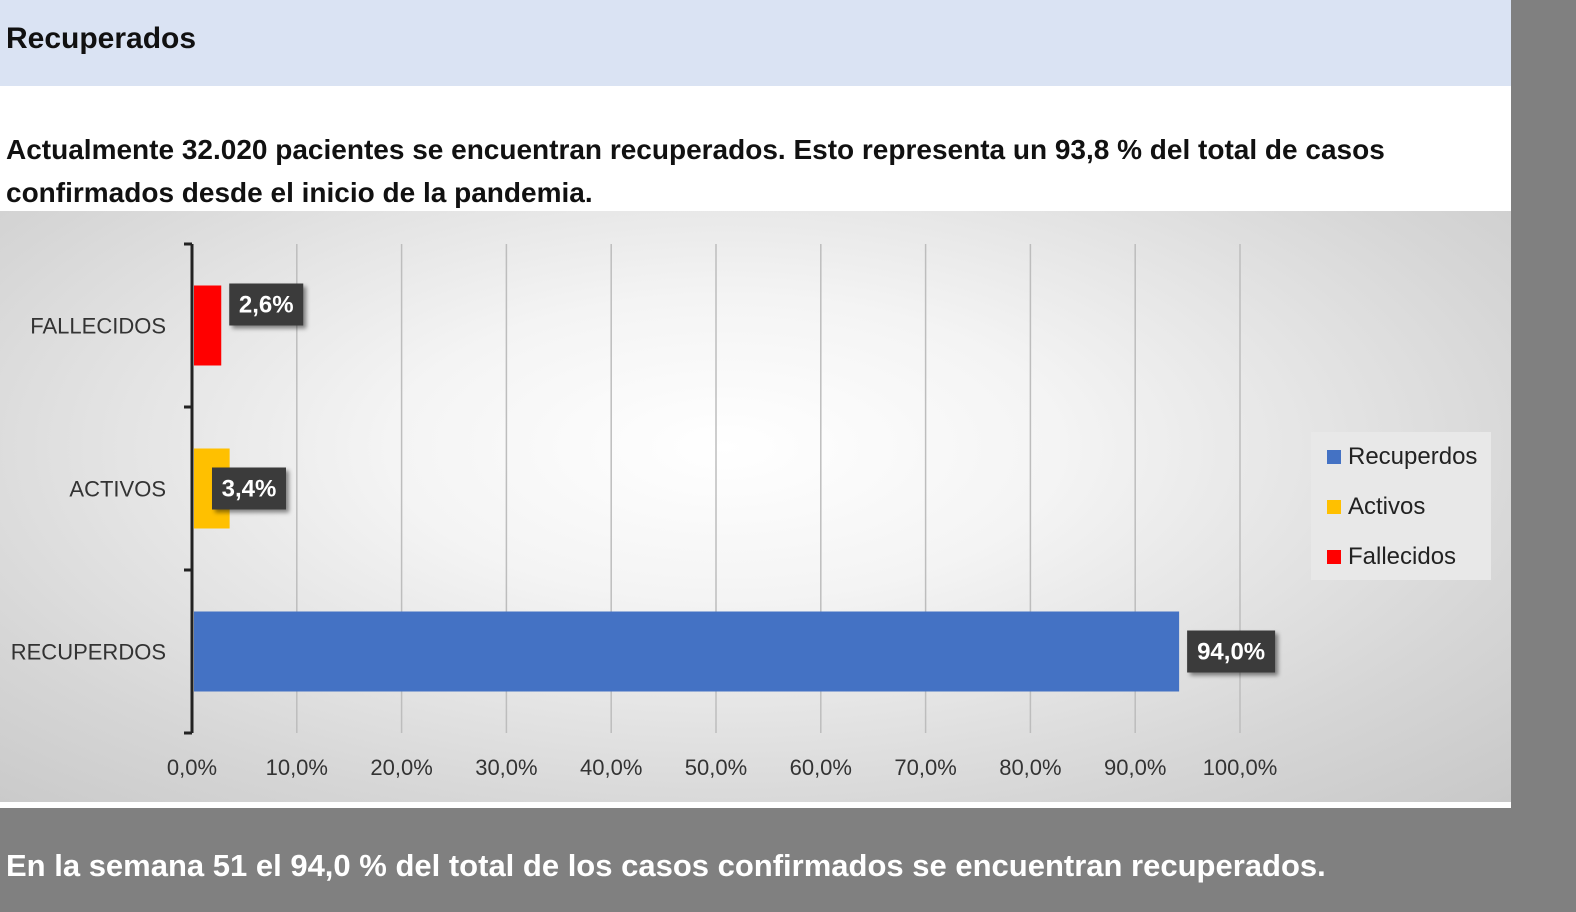 This screenshot has width=1576, height=912. What do you see at coordinates (687, 651) in the screenshot?
I see `bar-recuperdos` at bounding box center [687, 651].